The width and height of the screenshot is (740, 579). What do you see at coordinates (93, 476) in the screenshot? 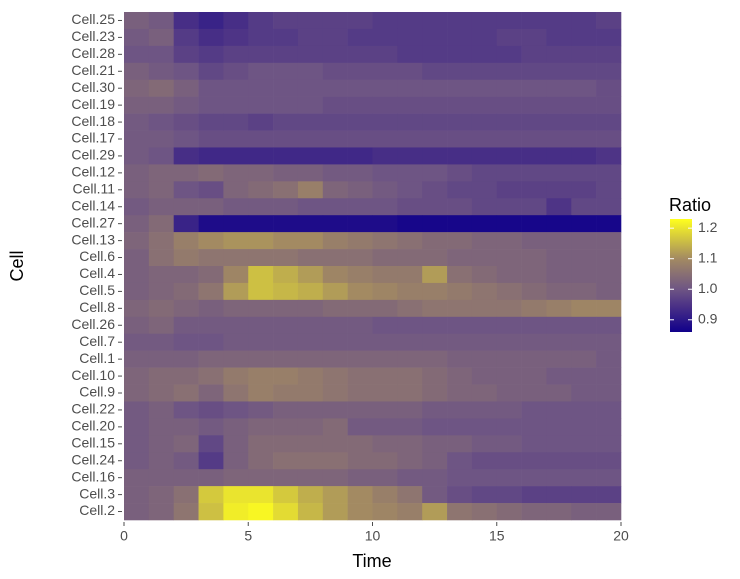
I see `y-tick-label: Cell.16` at bounding box center [93, 476].